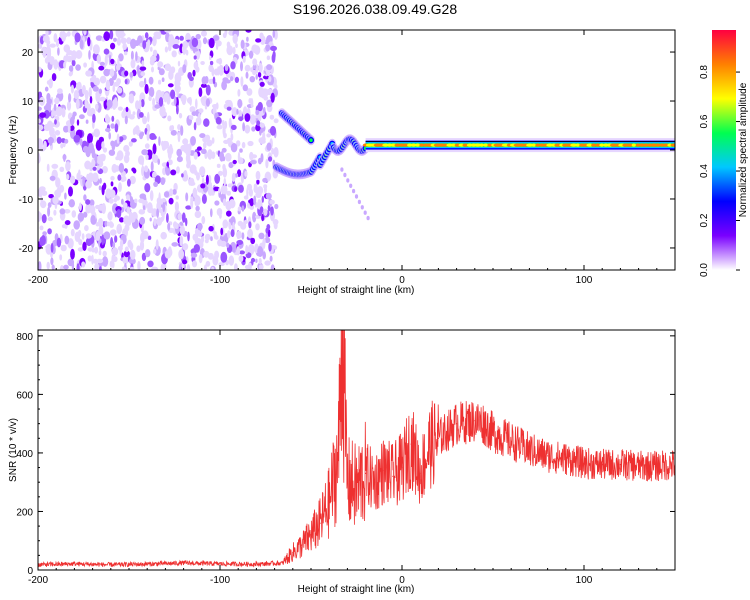 This screenshot has height=600, width=750. I want to click on snr-y-axis-label: SNR (10 * v/v), so click(13, 450).